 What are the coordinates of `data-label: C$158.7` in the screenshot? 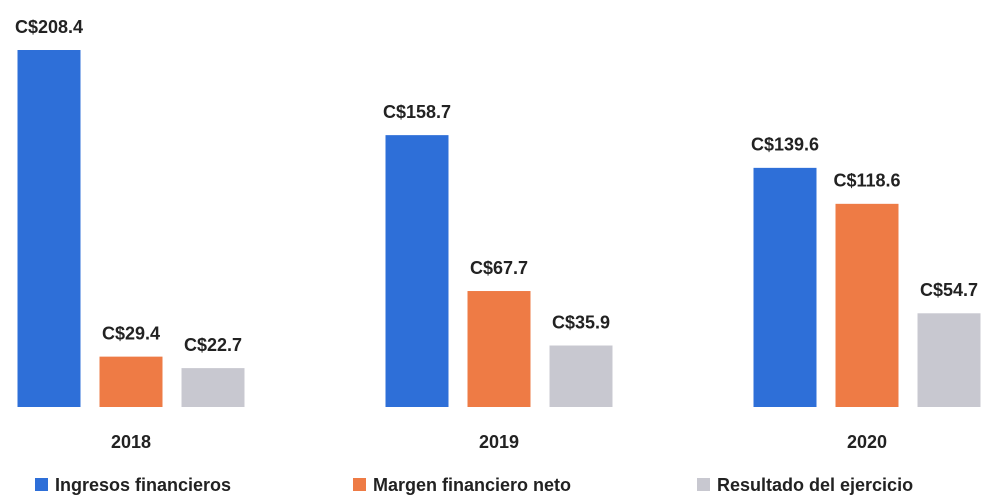 It's located at (417, 112).